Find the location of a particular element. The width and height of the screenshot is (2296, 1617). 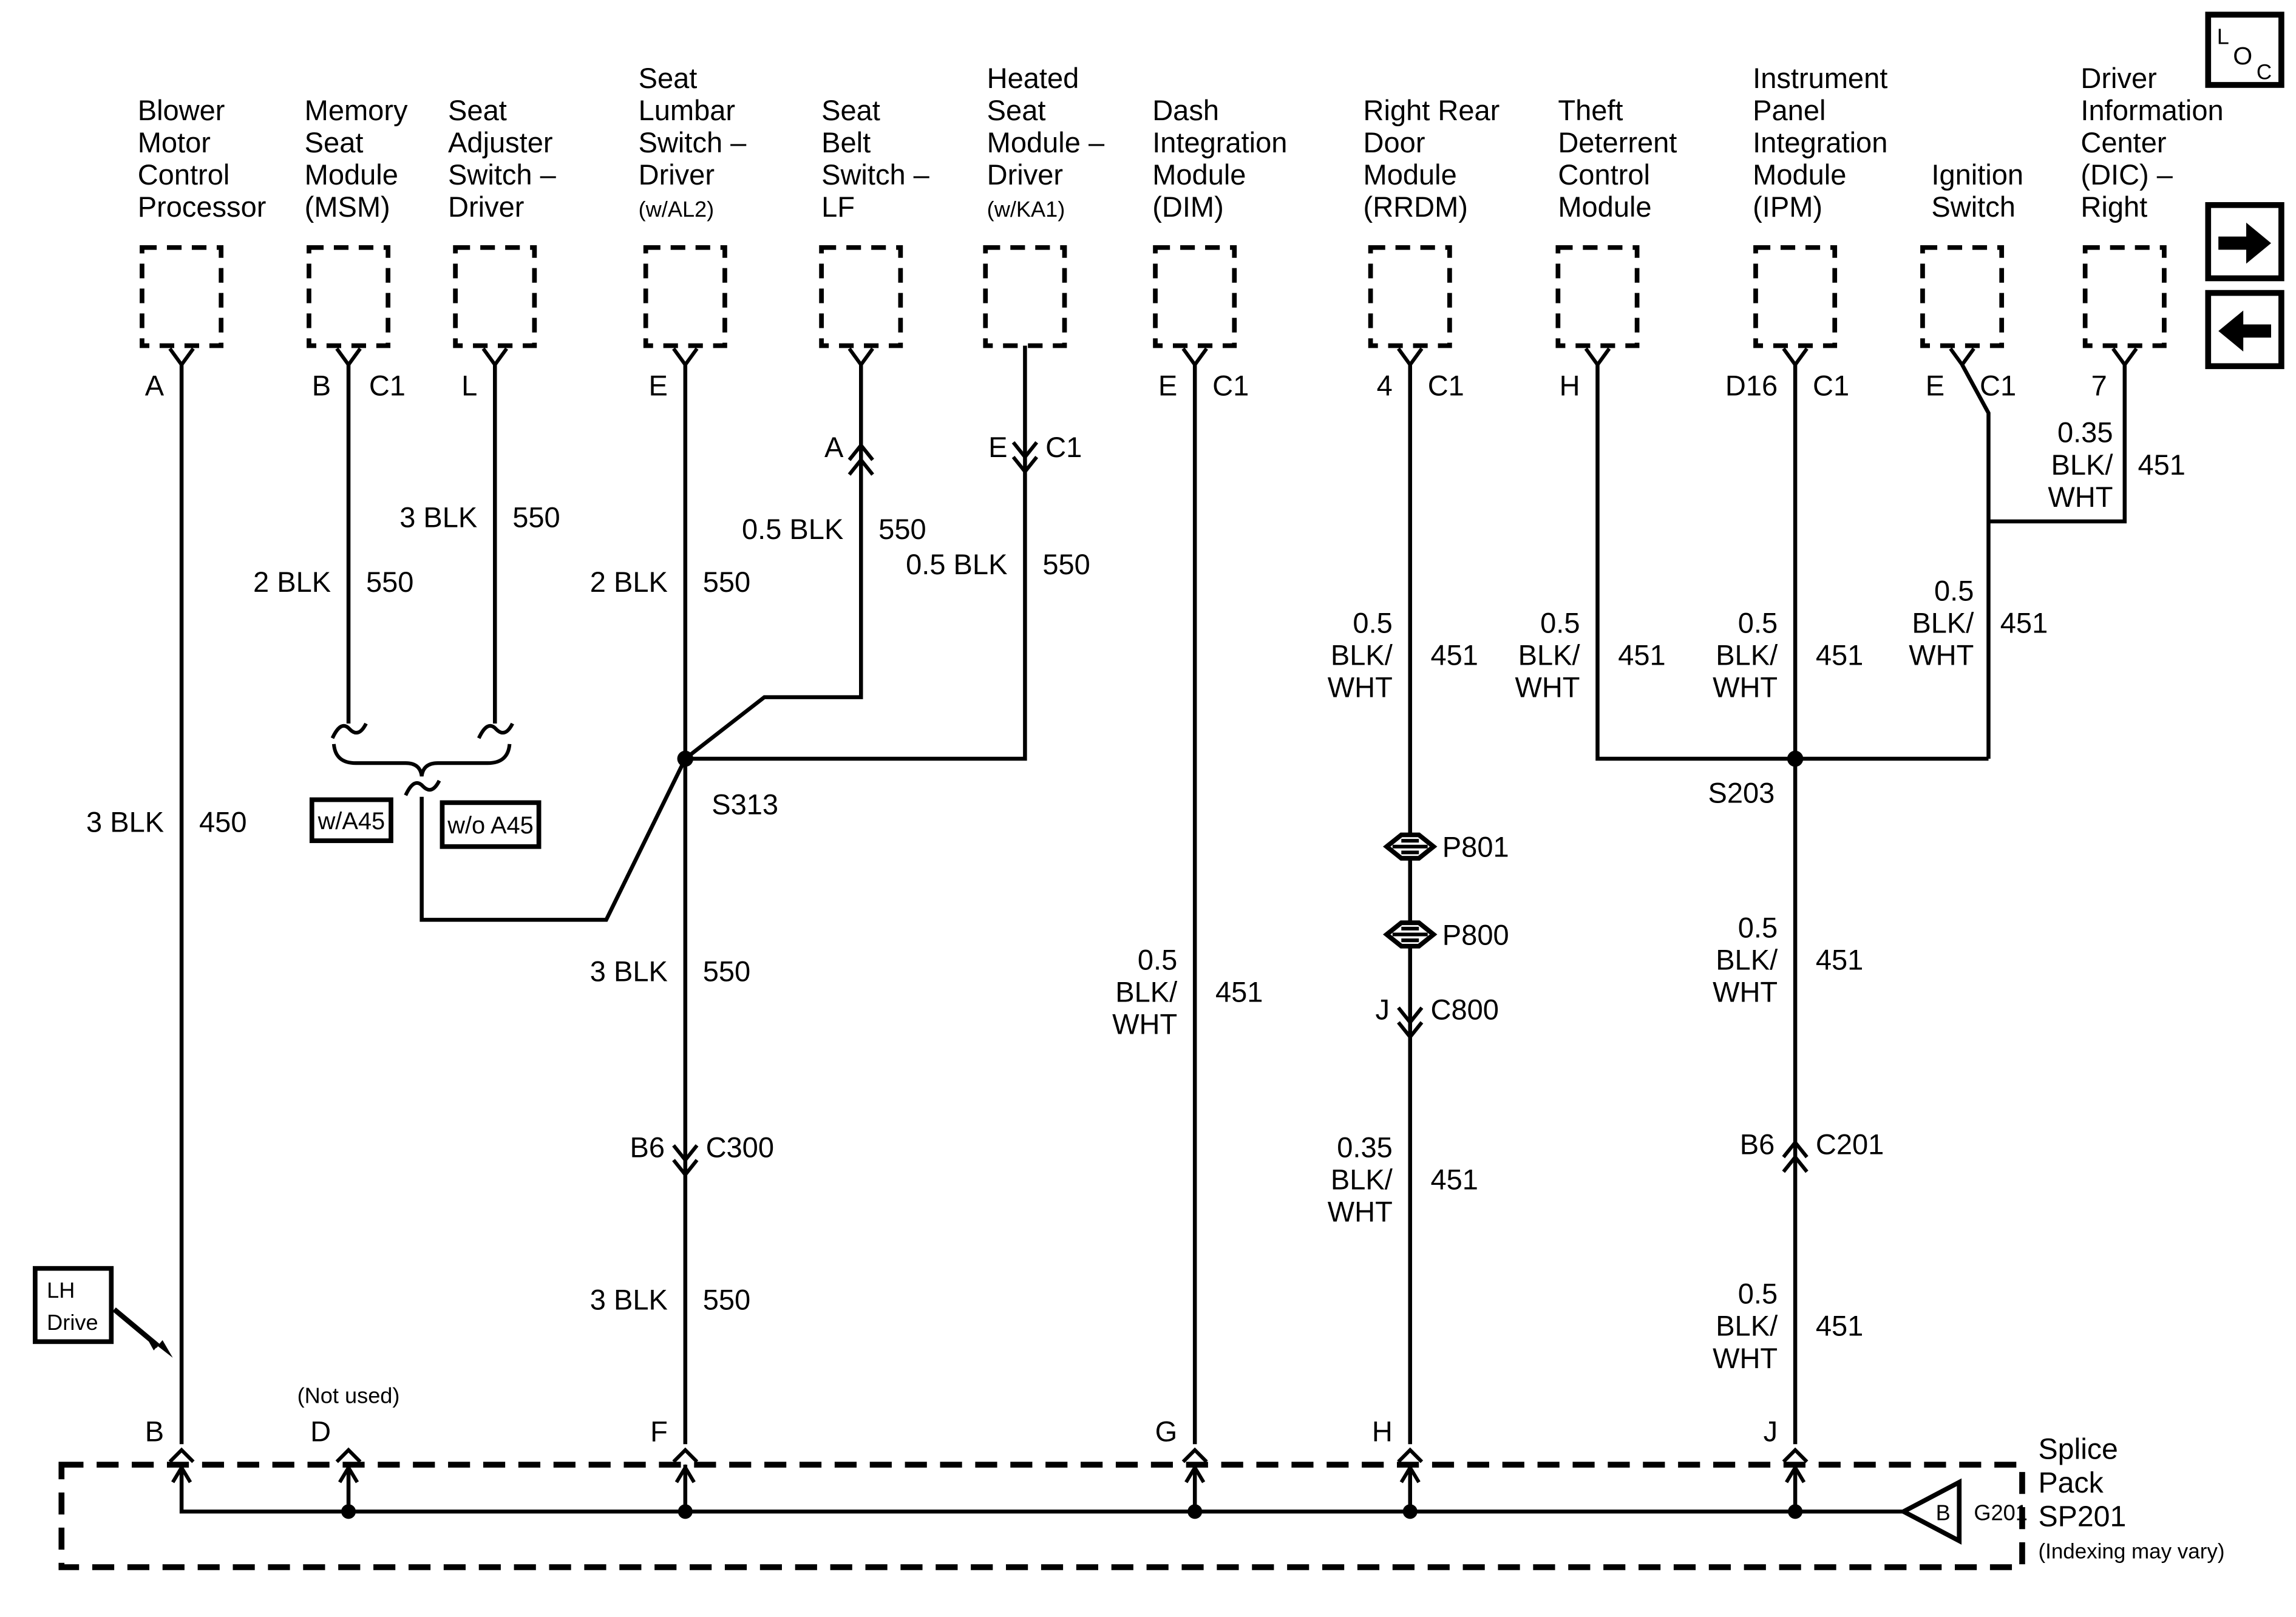

grommet-icon-detail is located at coordinates (1410, 847).